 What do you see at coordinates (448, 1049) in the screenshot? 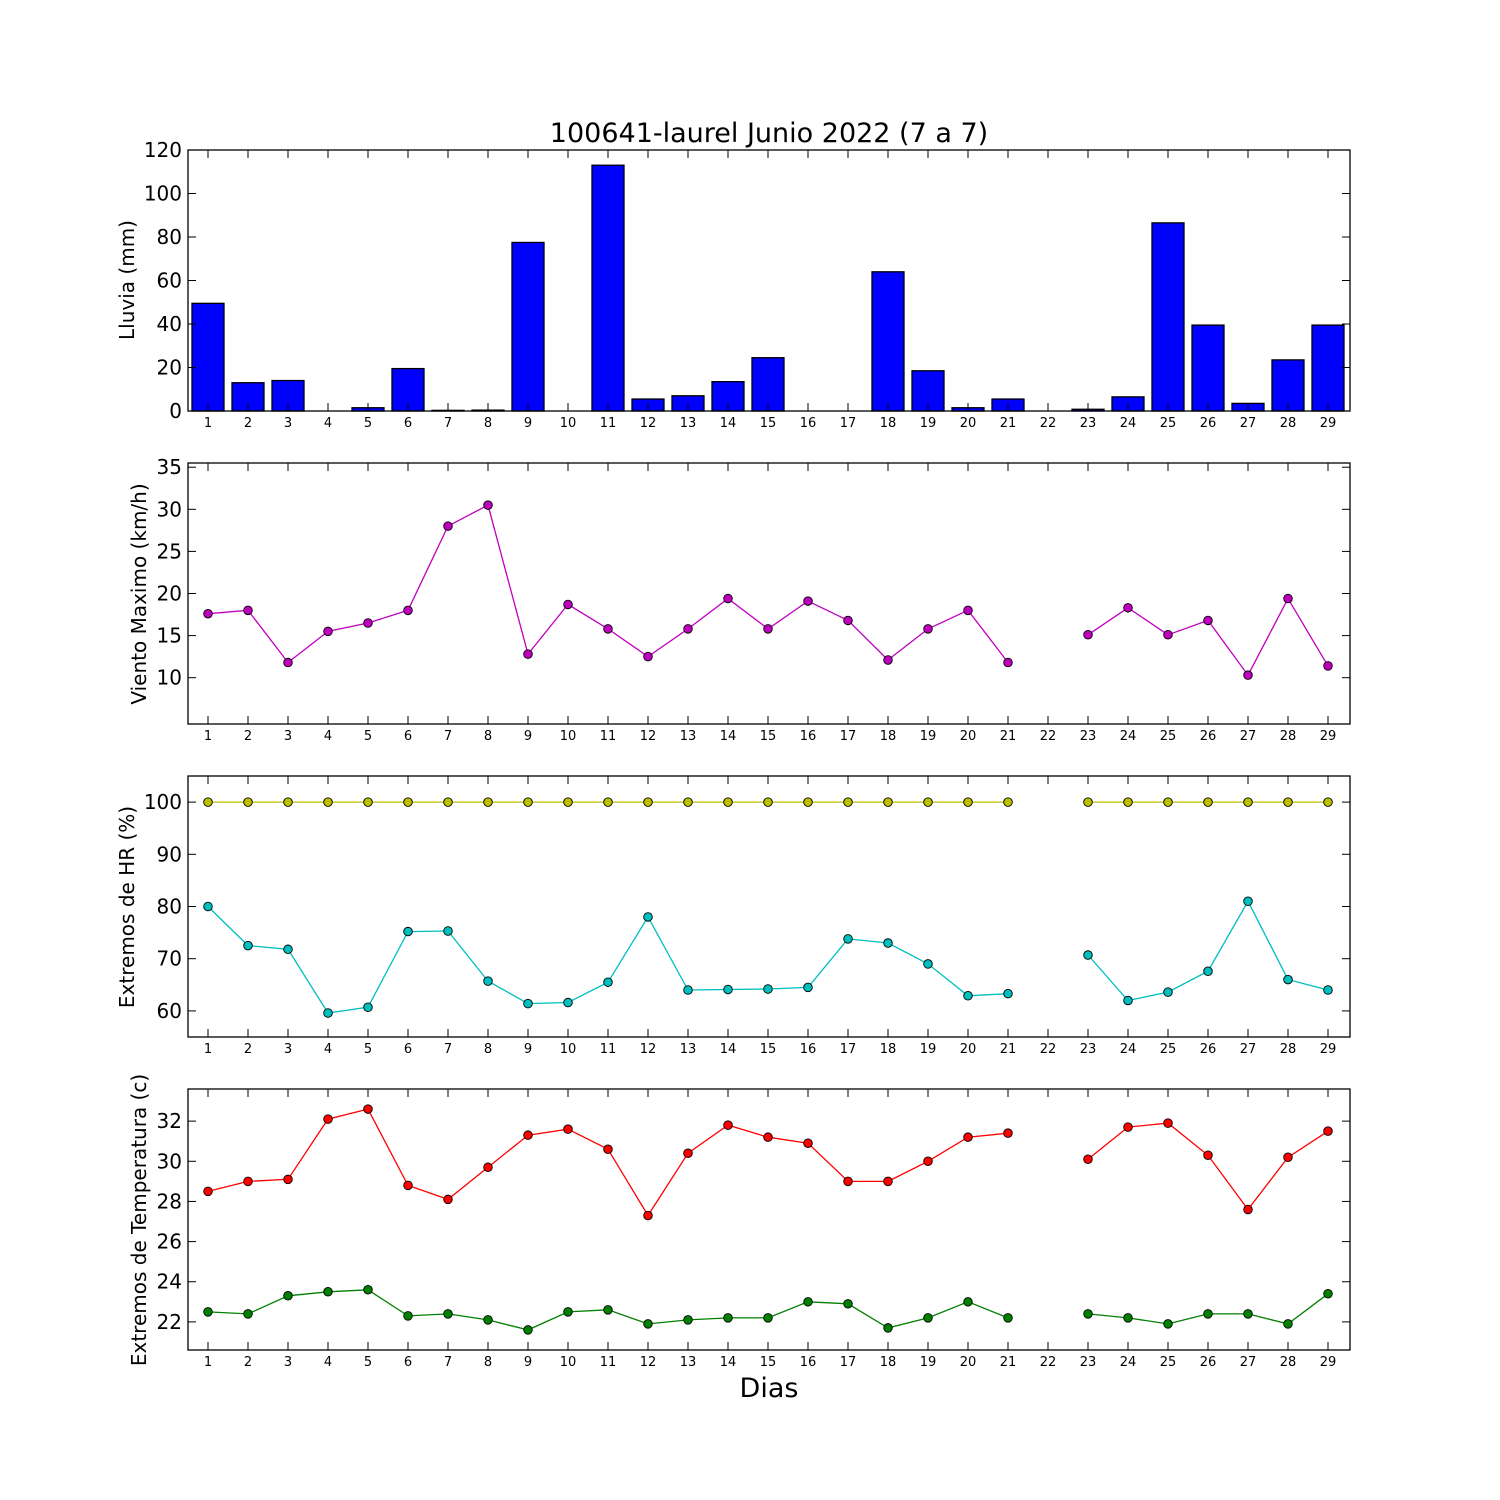
I see `x-tick-label-humidity: 7` at bounding box center [448, 1049].